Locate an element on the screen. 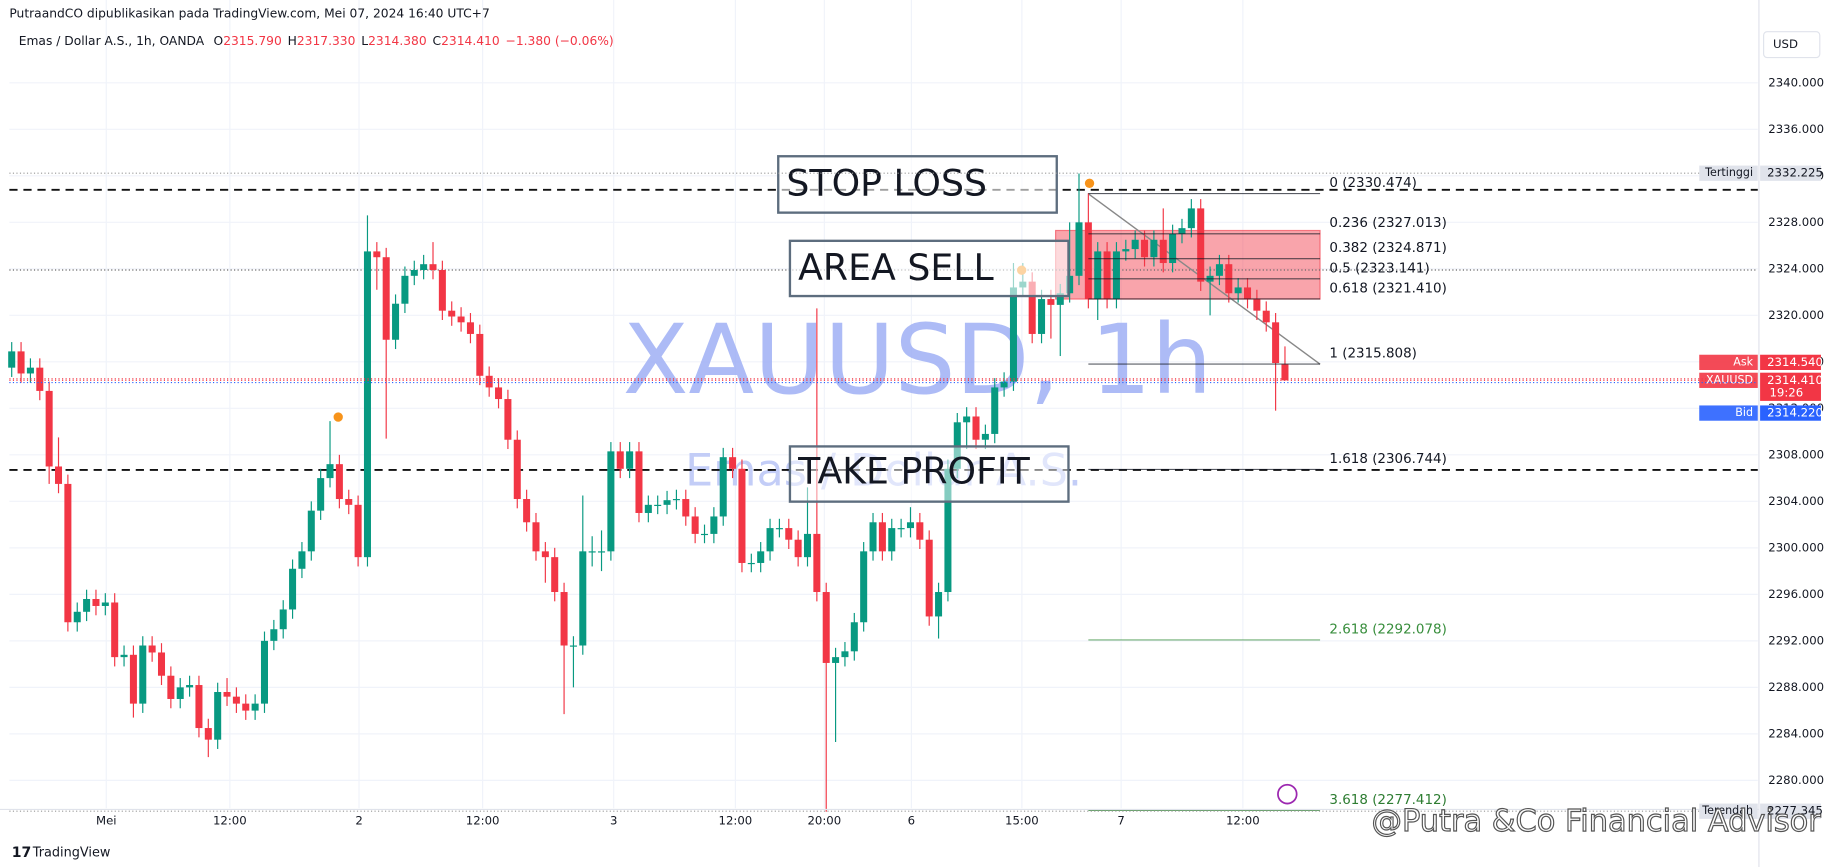  symbol: Emas / Dollar A.S., 1h, OANDA is located at coordinates (112, 41).